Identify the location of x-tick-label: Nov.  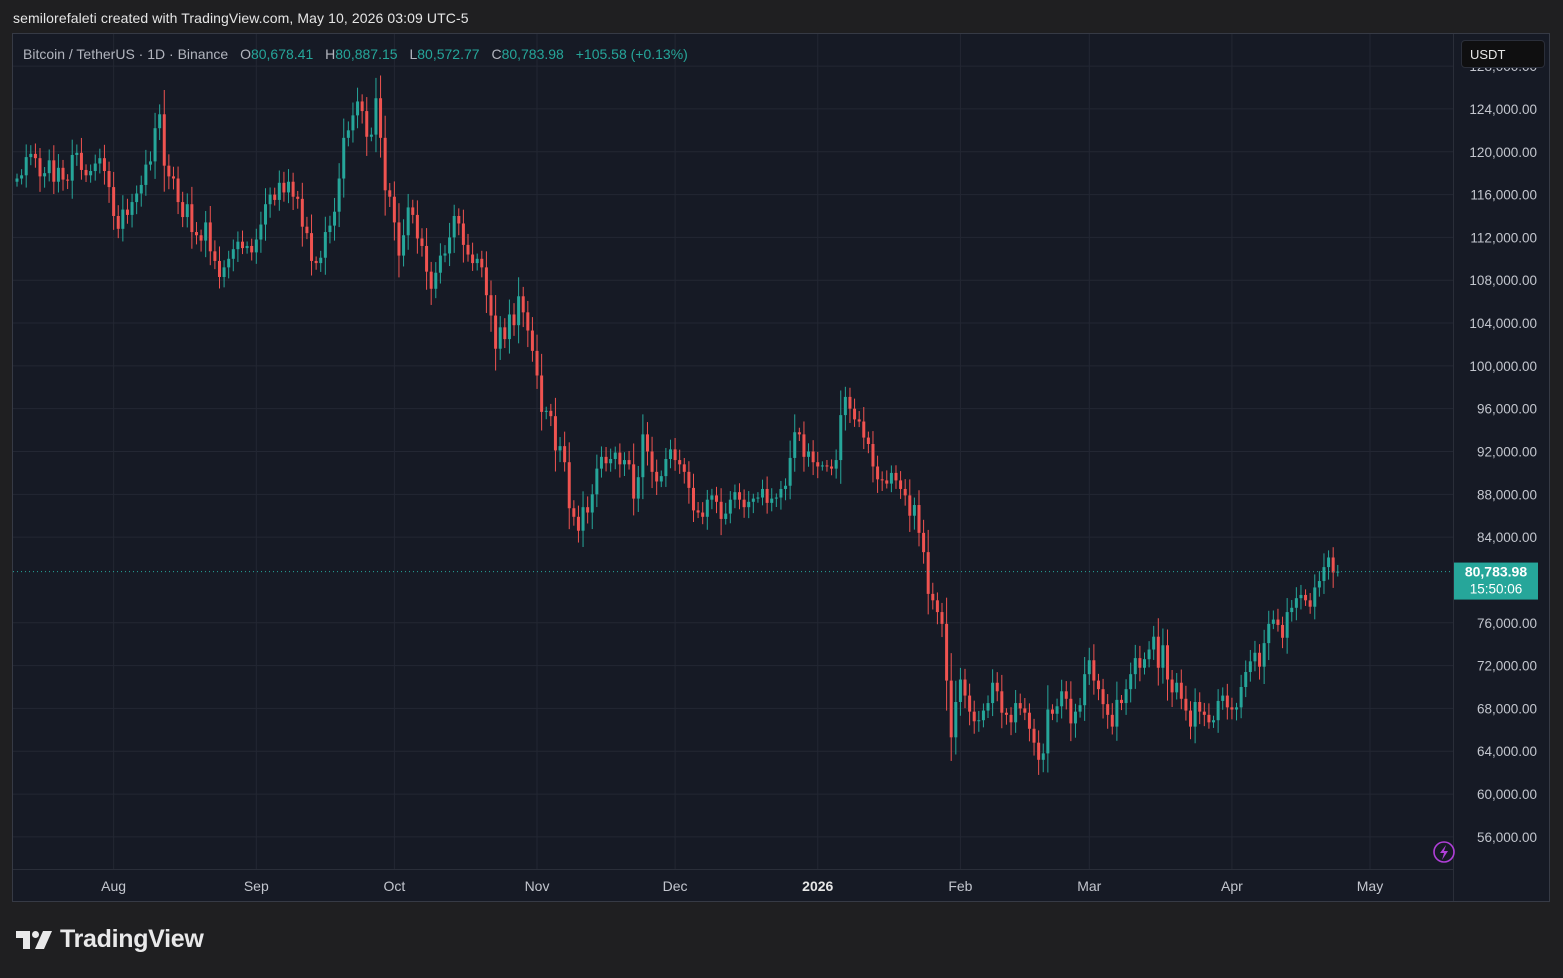
(537, 886).